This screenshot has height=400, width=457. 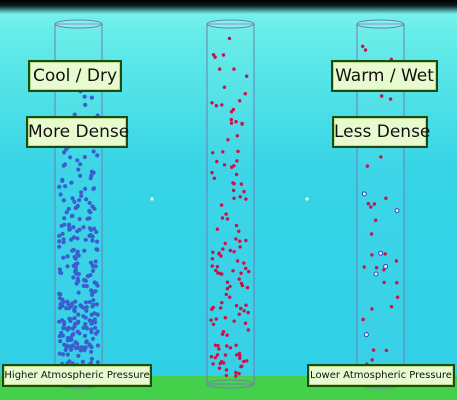 I want to click on warm-wet-label: Warm / Wet, so click(x=384, y=76).